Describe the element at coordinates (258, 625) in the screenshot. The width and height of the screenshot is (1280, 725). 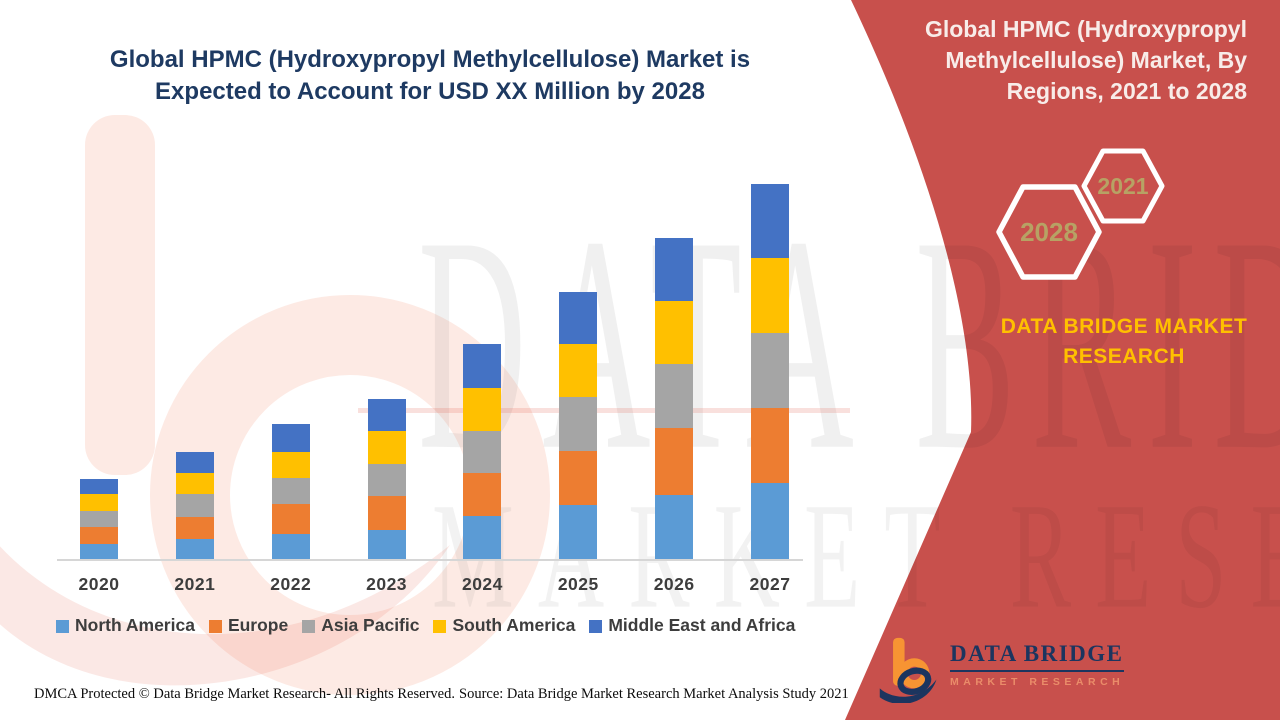
I see `legend-label: Europe` at that location.